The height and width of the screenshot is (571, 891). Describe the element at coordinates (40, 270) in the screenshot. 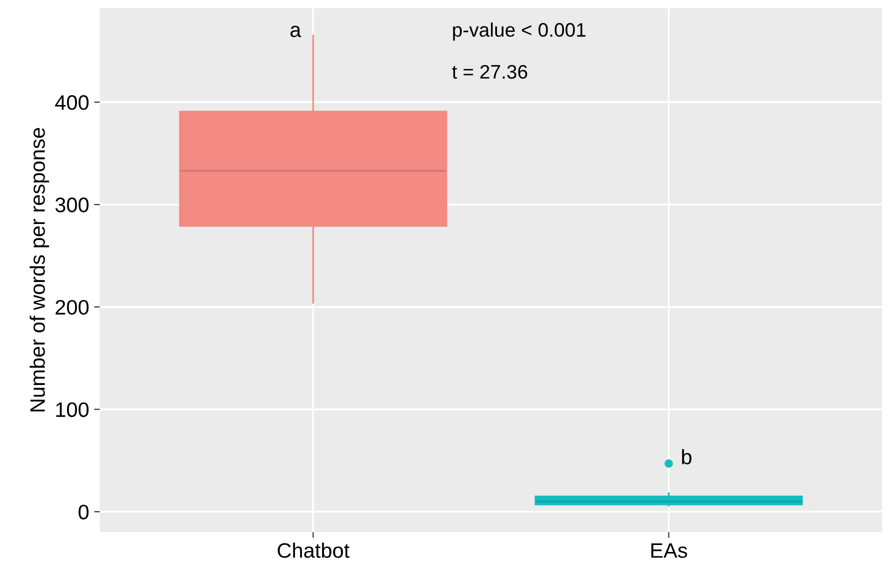

I see `y-axis-title: Number of words per response` at that location.